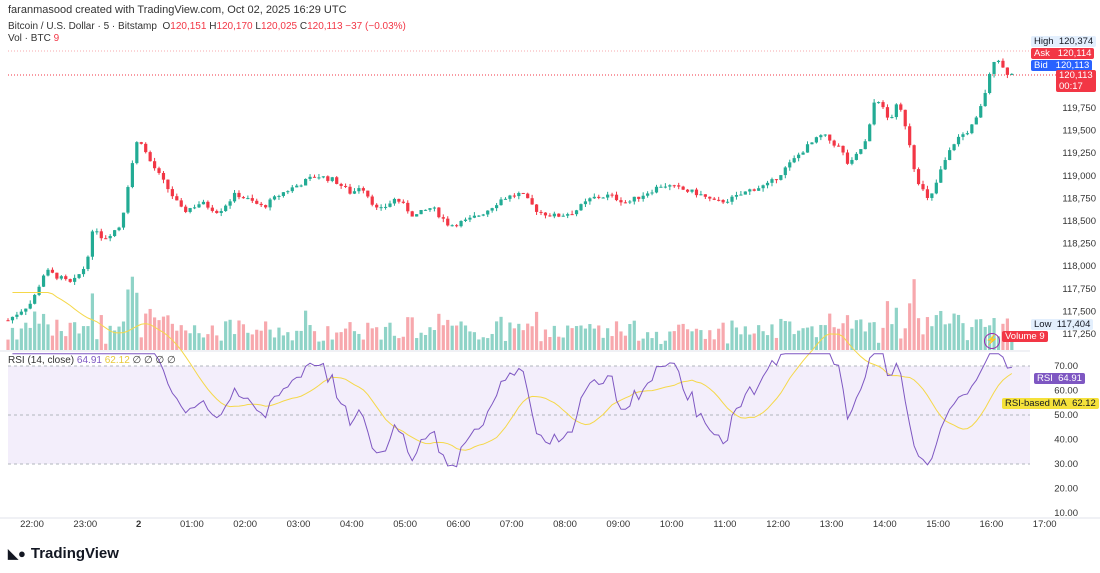 The width and height of the screenshot is (1100, 573). What do you see at coordinates (1045, 524) in the screenshot?
I see `time-tick-label: 17:00` at bounding box center [1045, 524].